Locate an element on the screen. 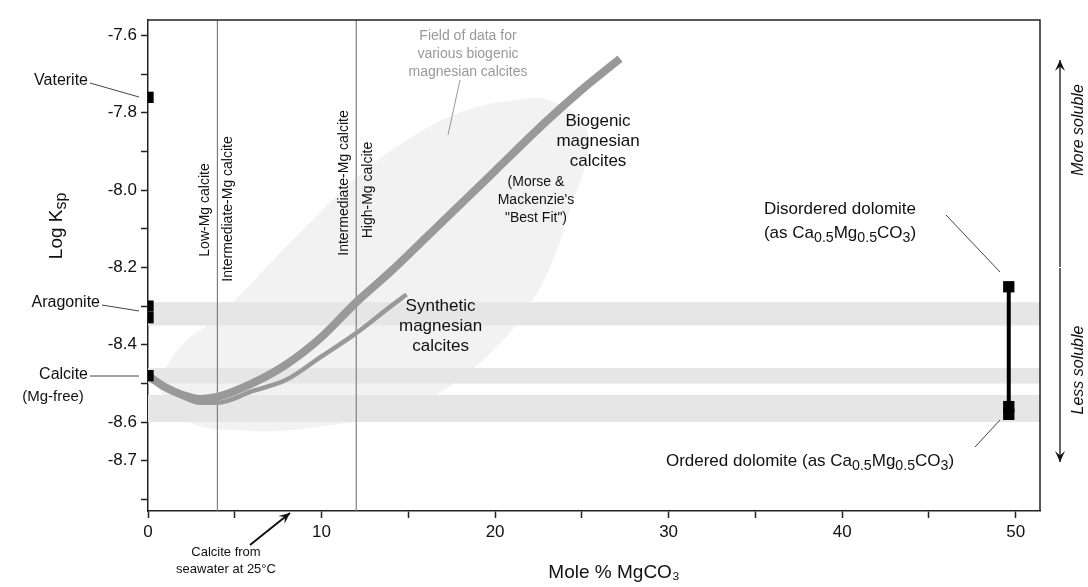  annotation: High-Mg calcite is located at coordinates (366, 190).